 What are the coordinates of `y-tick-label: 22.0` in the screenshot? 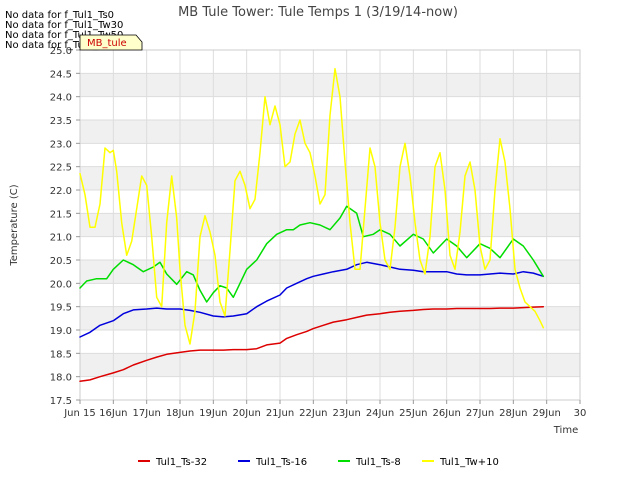 It's located at (61, 191).